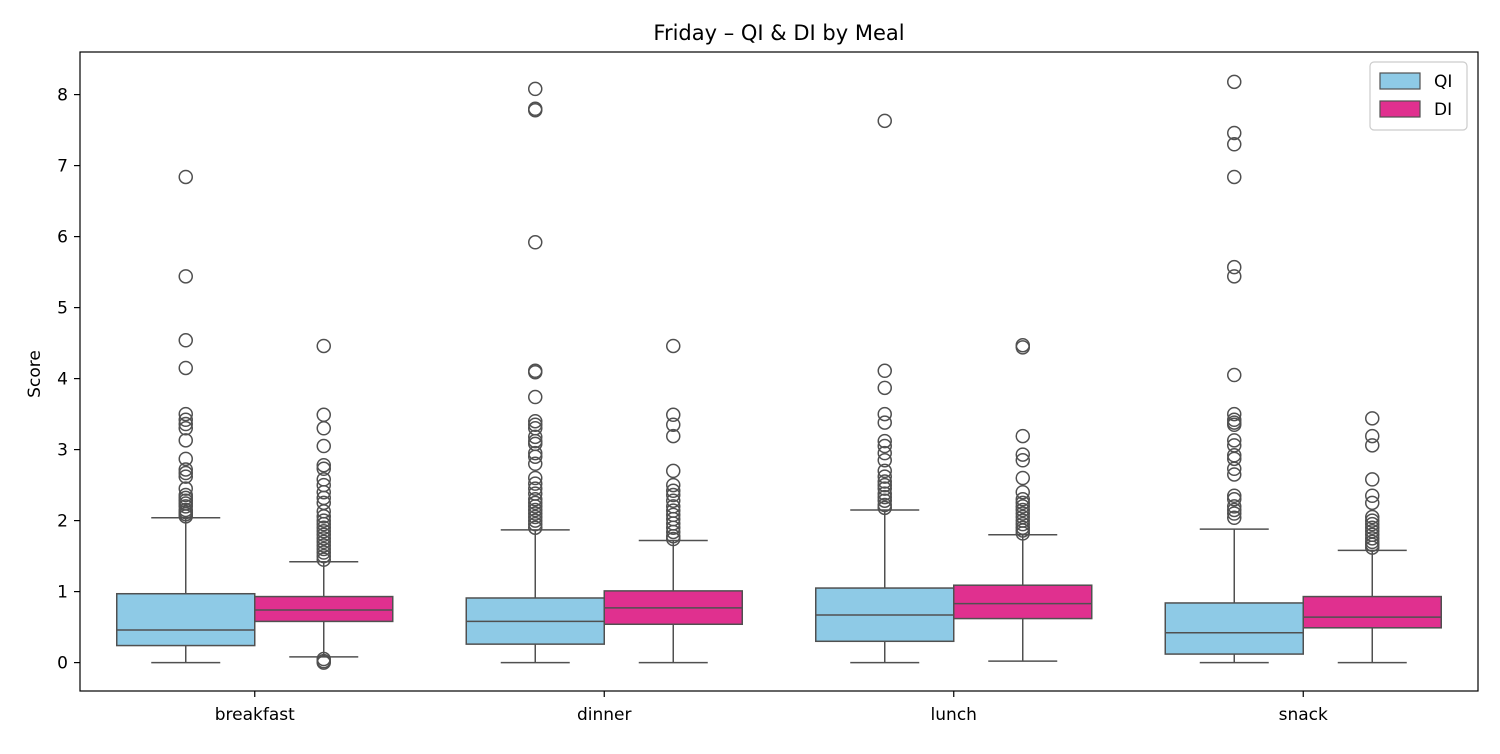  I want to click on legend-label-qi: QI, so click(1443, 82).